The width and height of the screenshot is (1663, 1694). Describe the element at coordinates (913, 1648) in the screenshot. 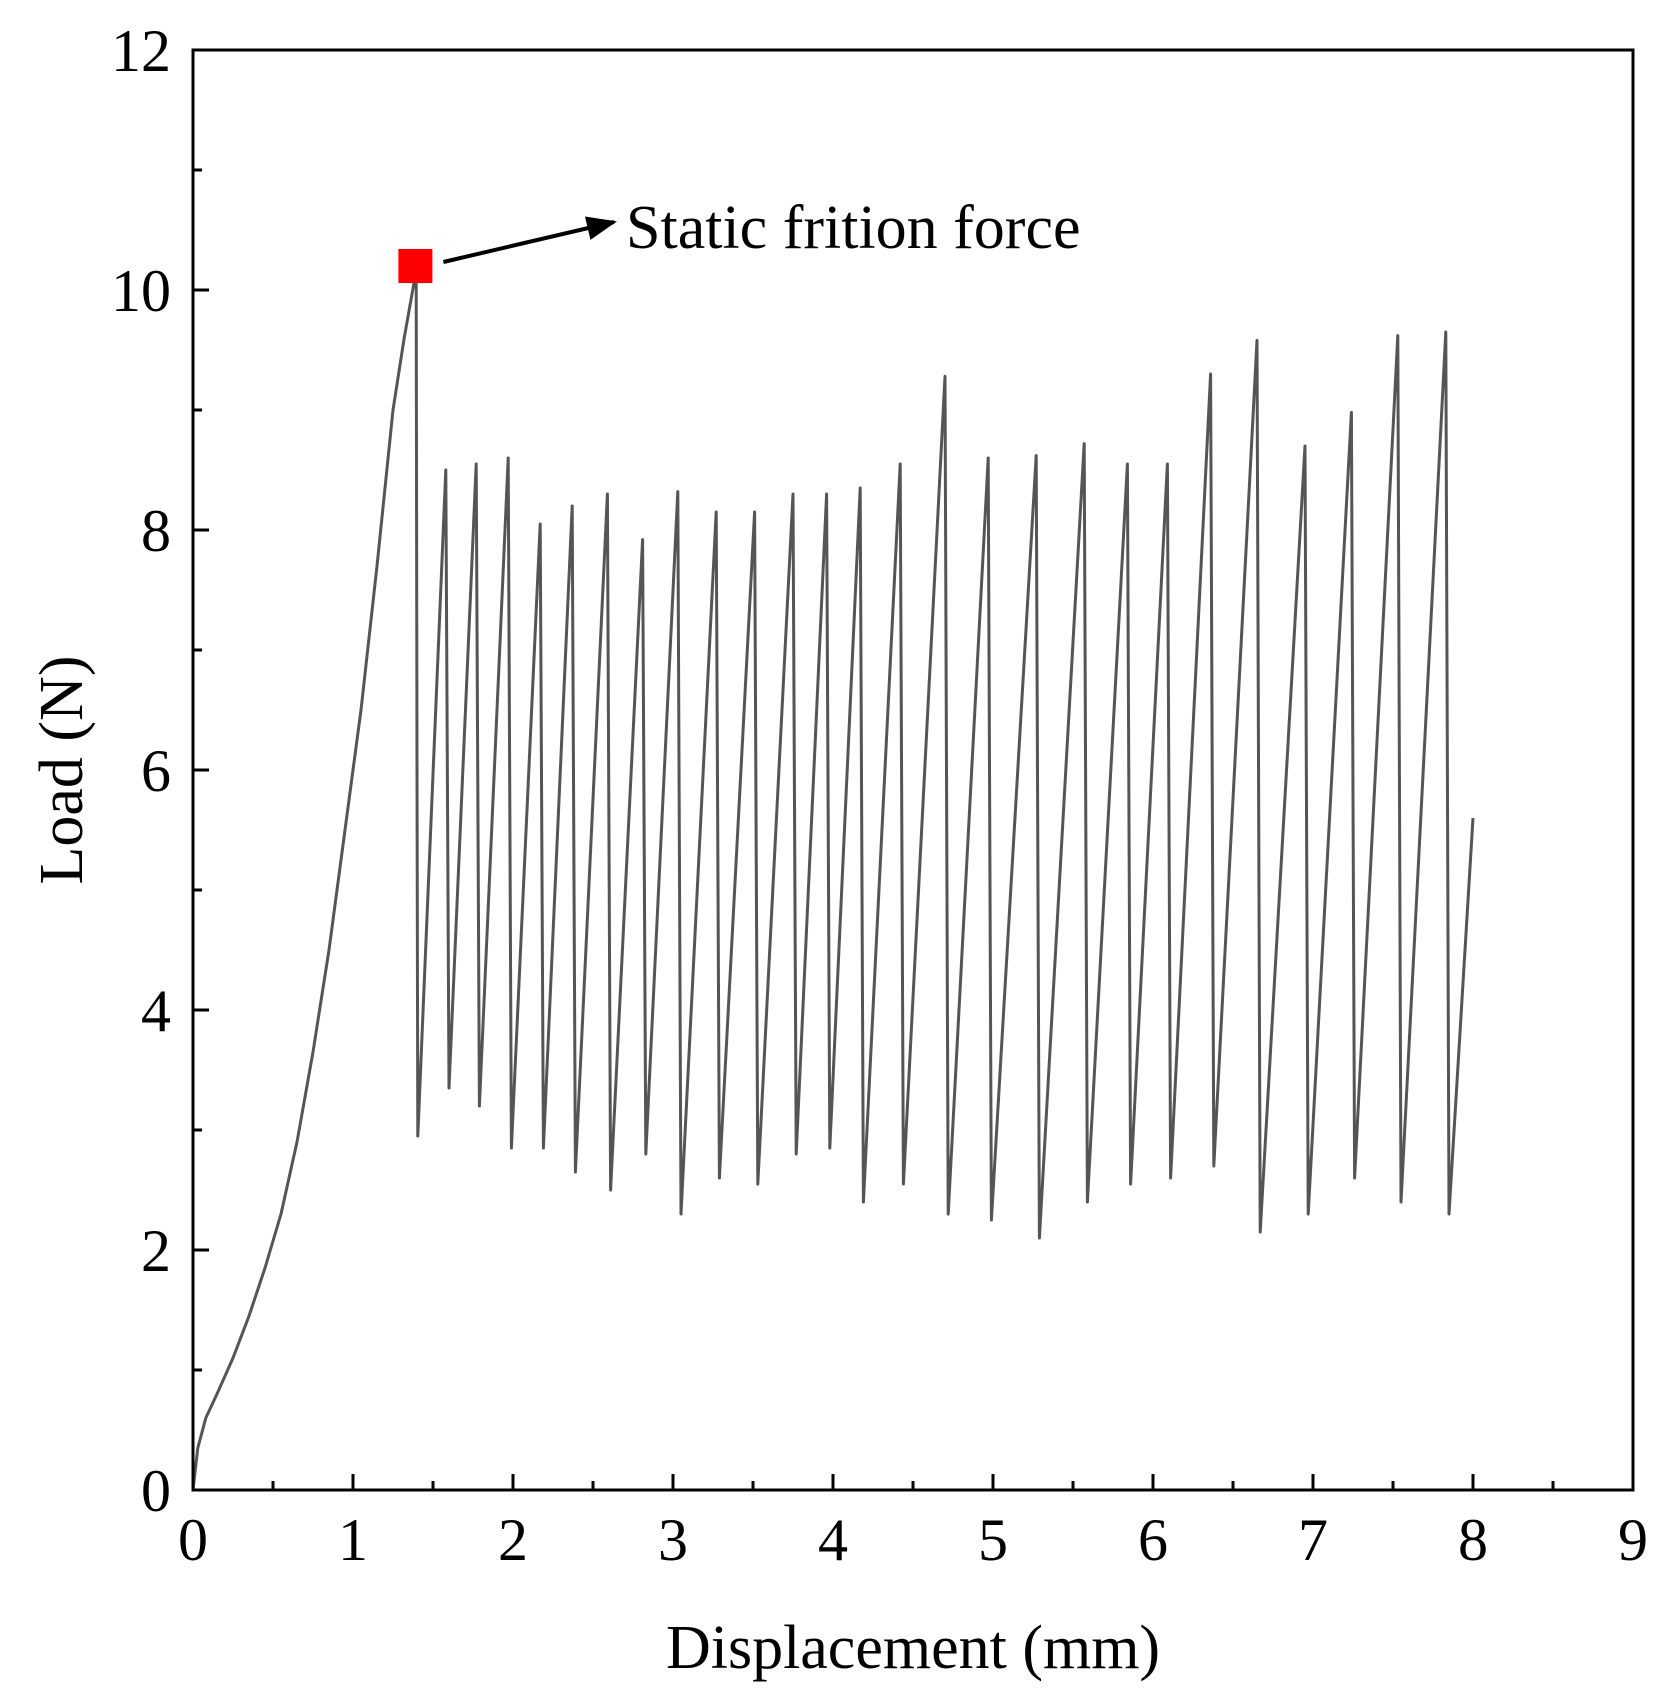

I see `x-axis-title: Displacement (mm)` at that location.